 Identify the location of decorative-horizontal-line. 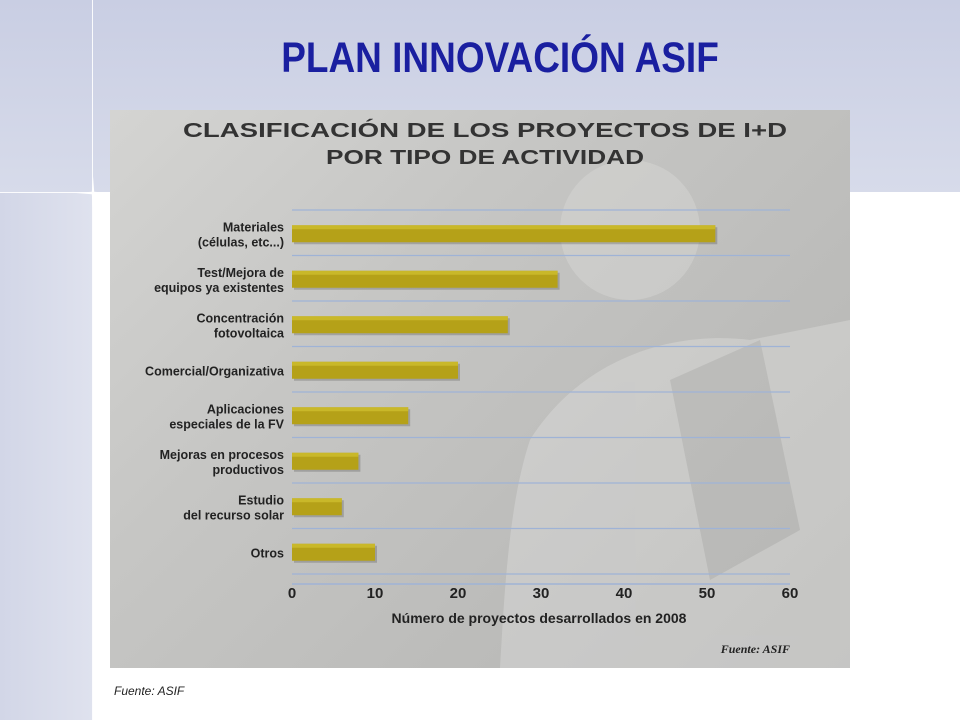
(55, 192).